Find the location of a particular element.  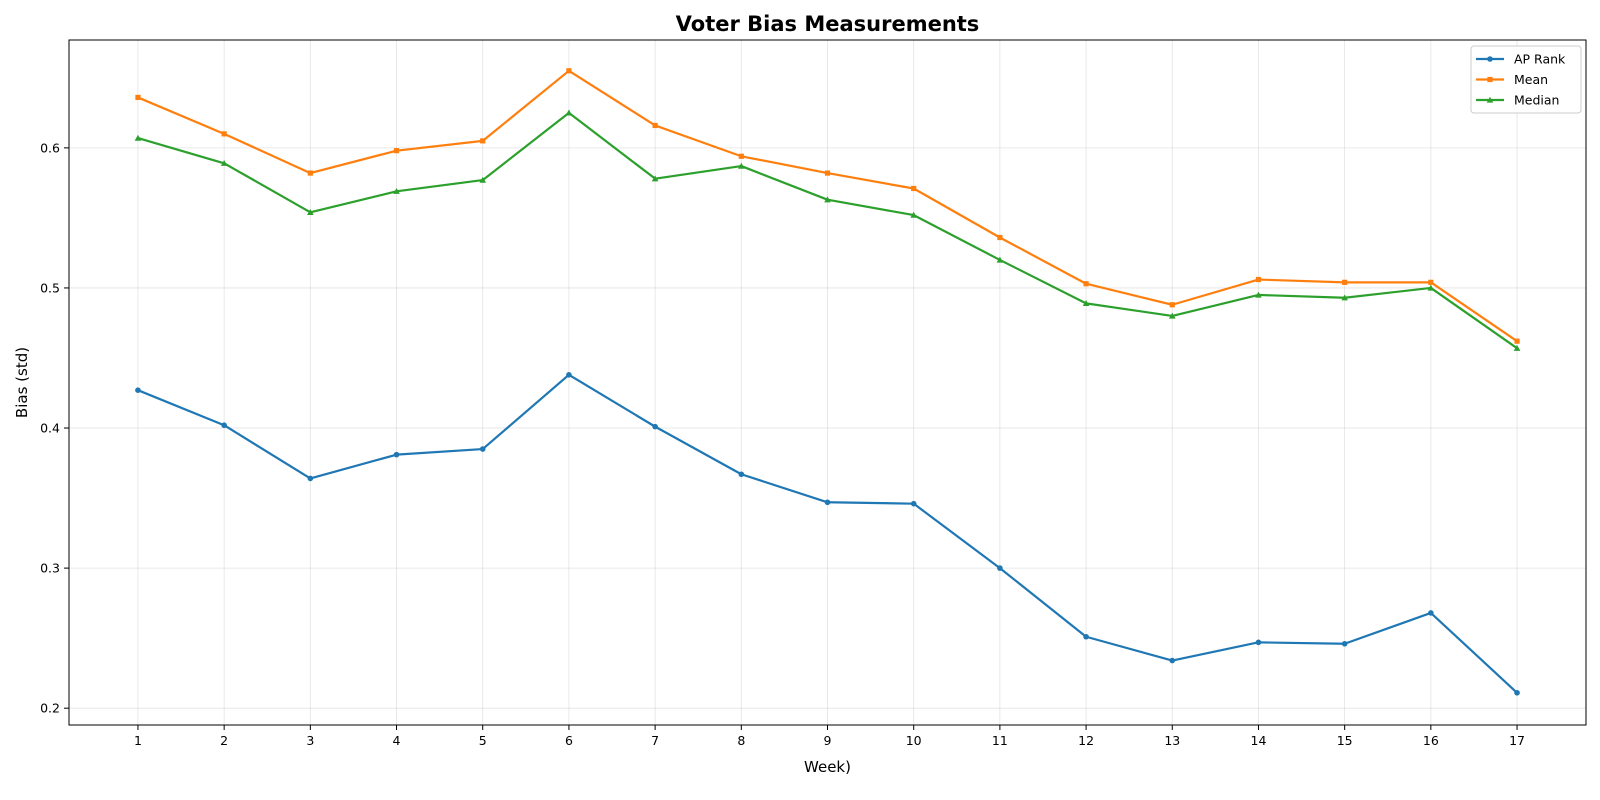

legend-box is located at coordinates (1526, 79).